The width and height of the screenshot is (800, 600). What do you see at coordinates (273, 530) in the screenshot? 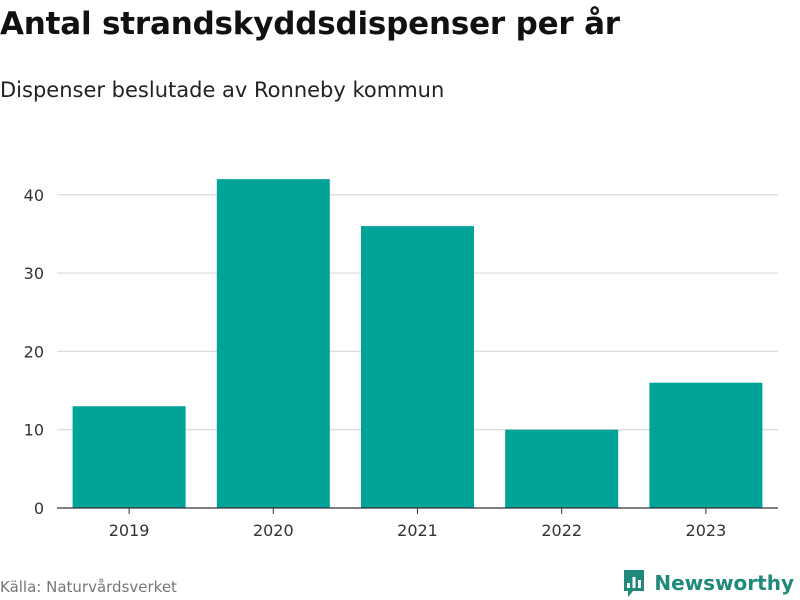
I see `x-tick-label: 2020` at bounding box center [273, 530].